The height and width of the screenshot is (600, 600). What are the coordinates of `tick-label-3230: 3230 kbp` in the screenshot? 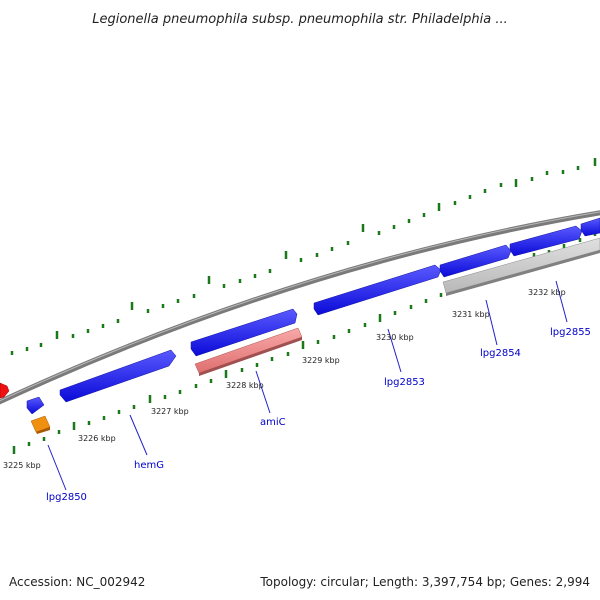 It's located at (395, 337).